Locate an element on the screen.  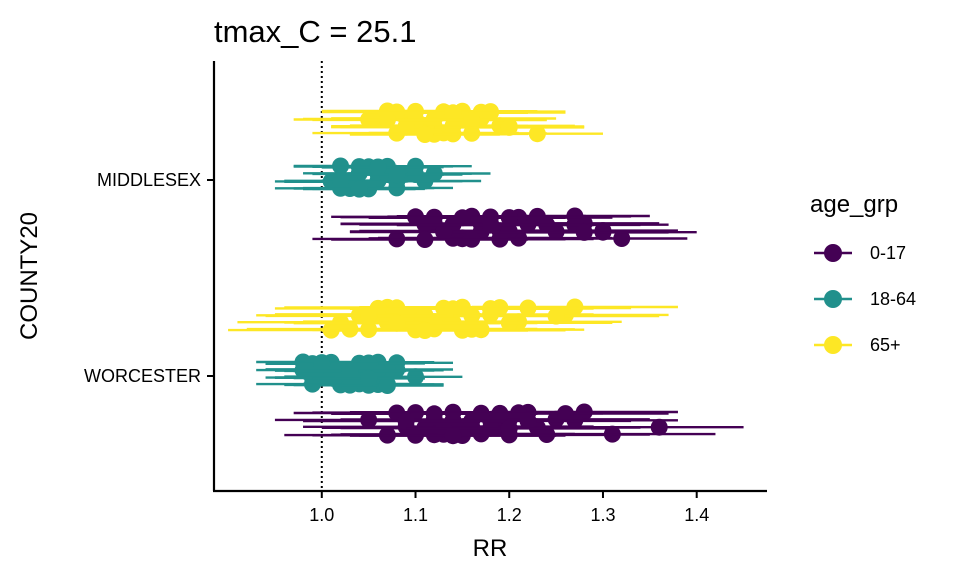
legend-label: 65+ is located at coordinates (885, 345).